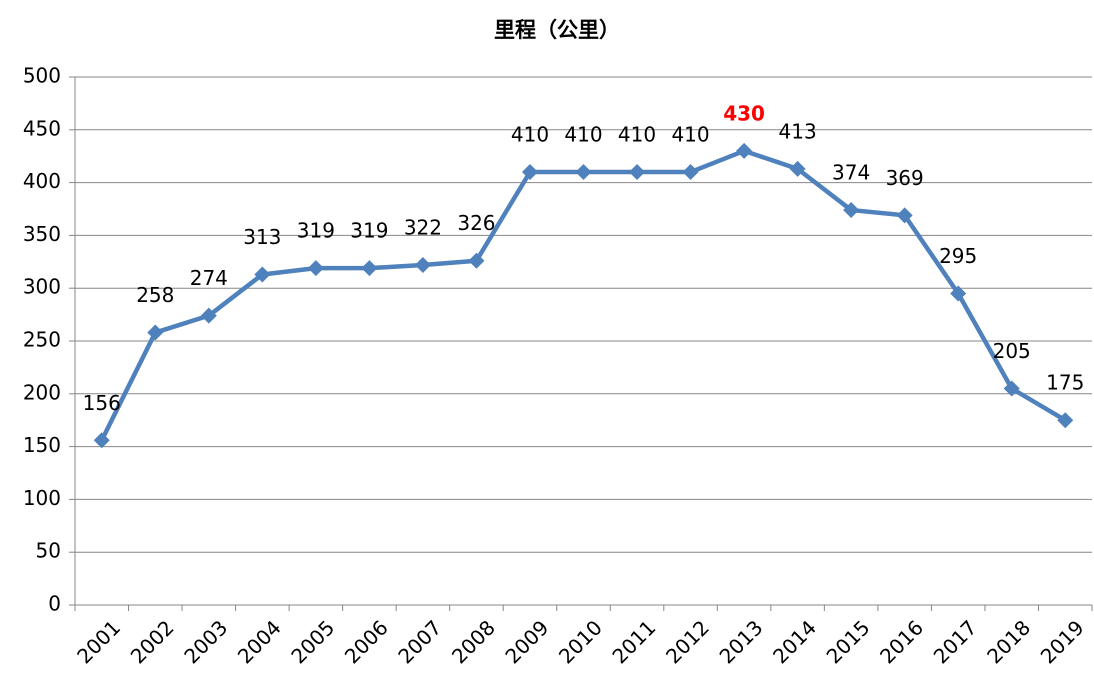  What do you see at coordinates (205, 641) in the screenshot?
I see `x-tick-label: 2003` at bounding box center [205, 641].